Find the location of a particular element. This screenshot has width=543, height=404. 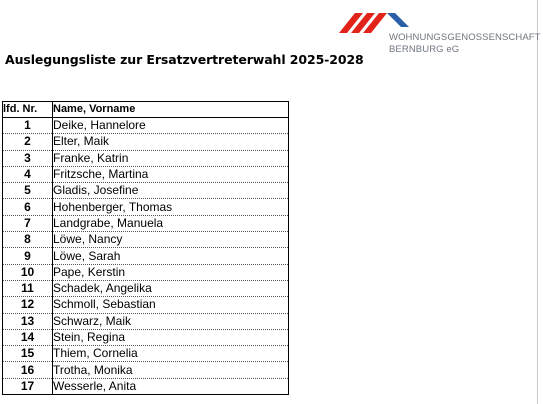

table-row: 16 Trotha, Monika is located at coordinates (145, 370).